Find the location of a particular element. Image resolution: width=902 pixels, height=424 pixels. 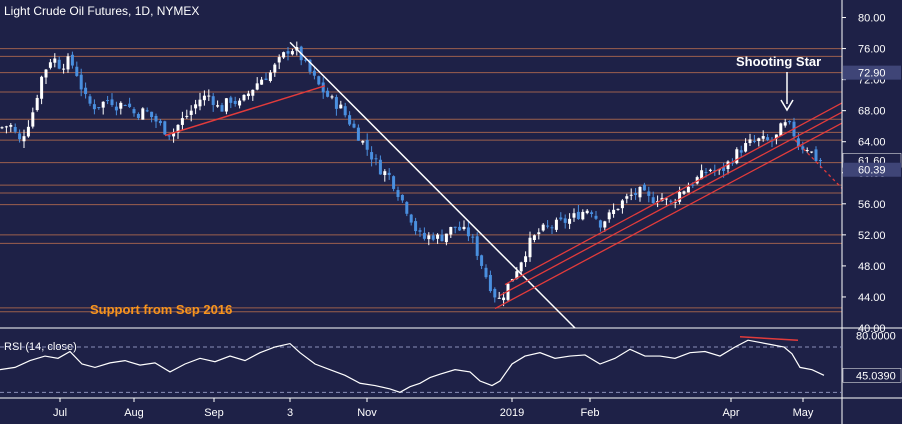

x-tick-label-0: Jul is located at coordinates (60, 413).